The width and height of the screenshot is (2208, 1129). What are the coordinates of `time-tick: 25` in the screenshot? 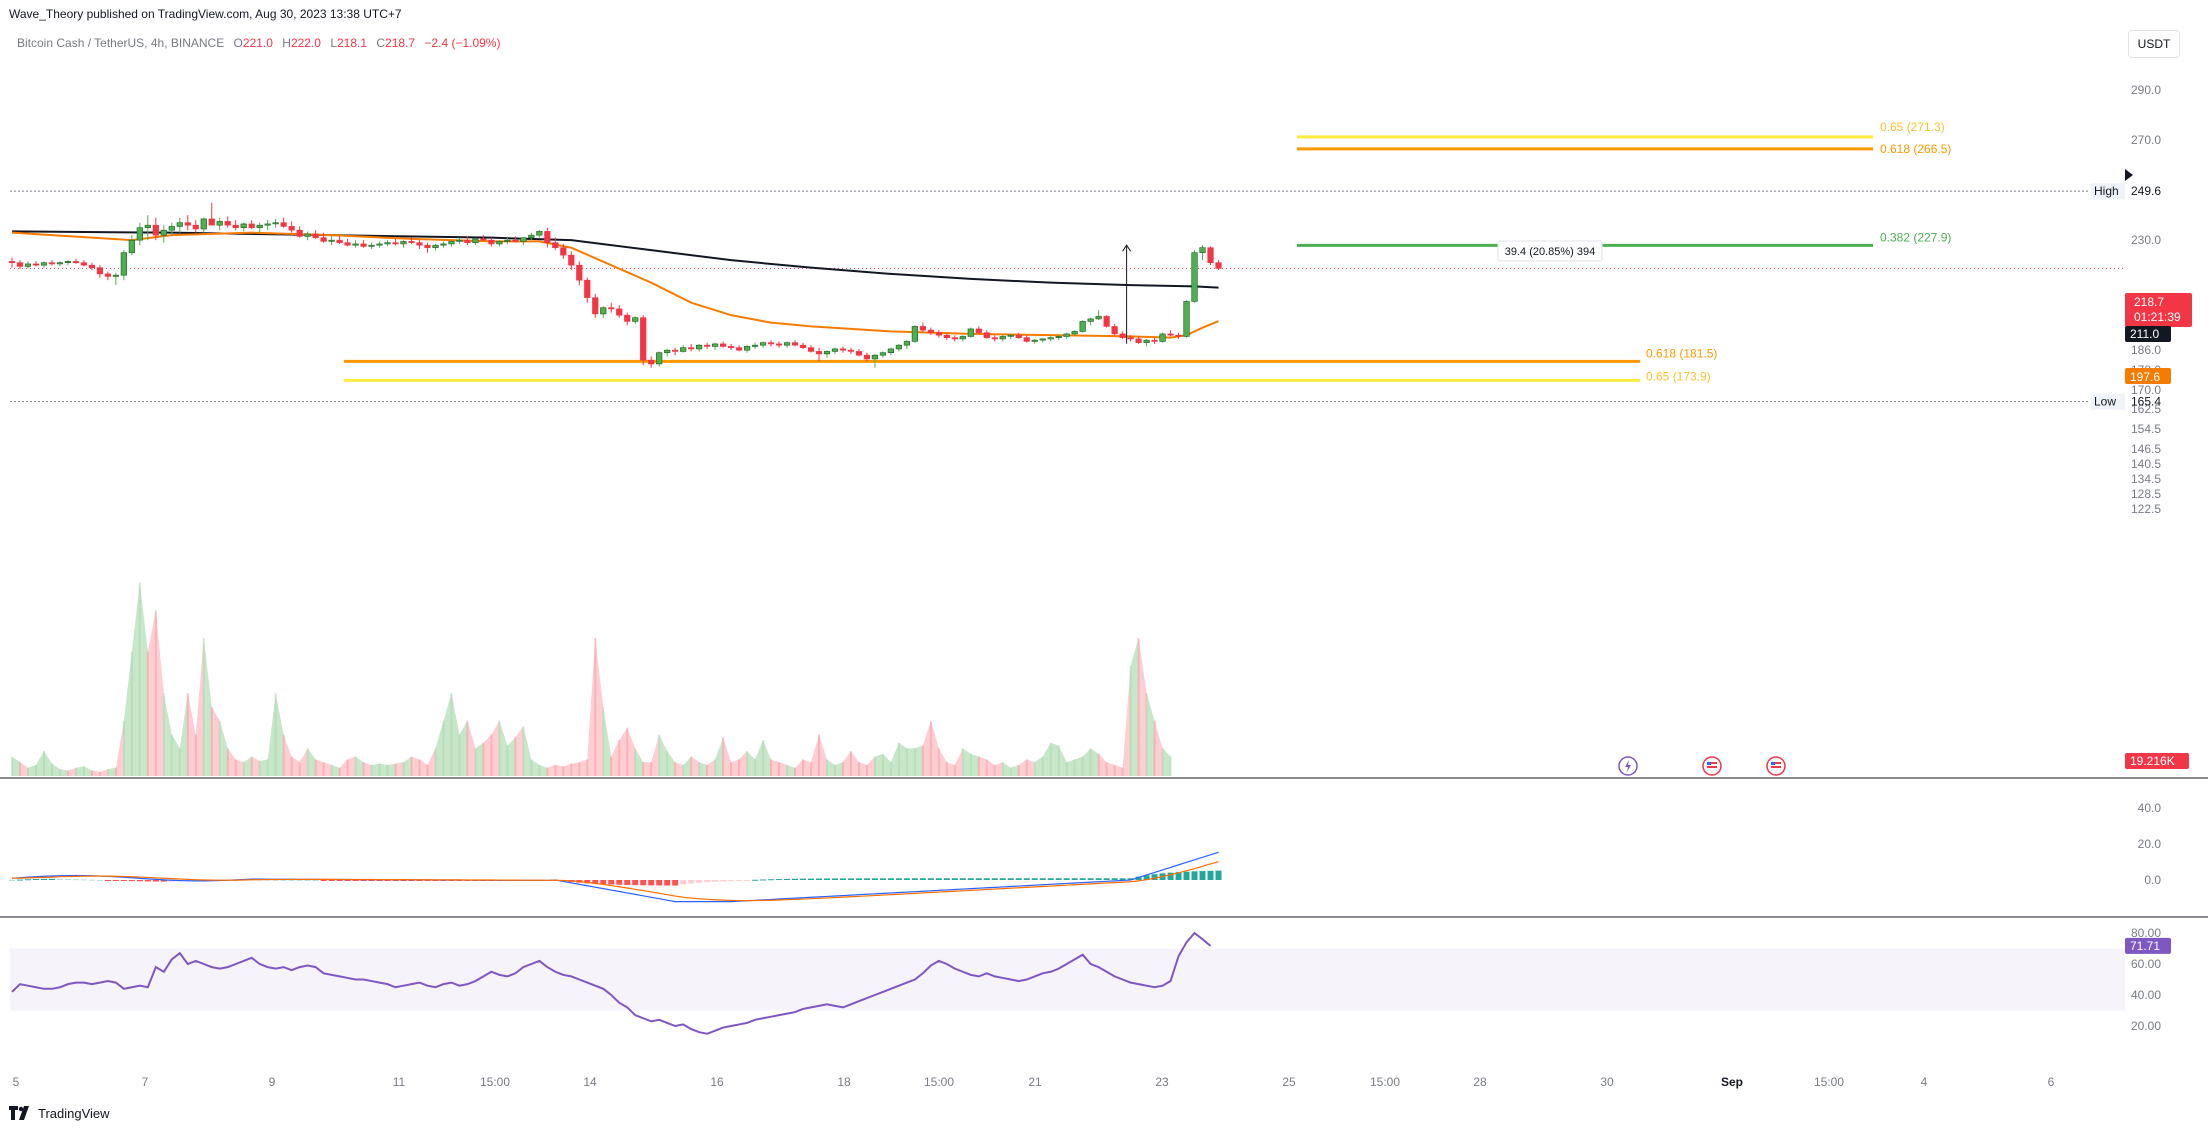 It's located at (1289, 1082).